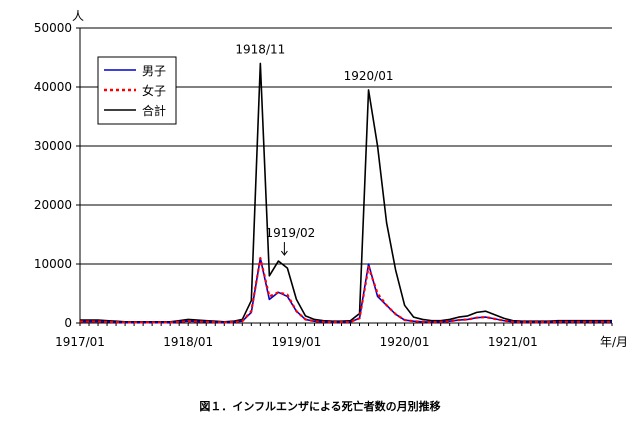  What do you see at coordinates (53, 146) in the screenshot?
I see `y-tick-label: 30000` at bounding box center [53, 146].